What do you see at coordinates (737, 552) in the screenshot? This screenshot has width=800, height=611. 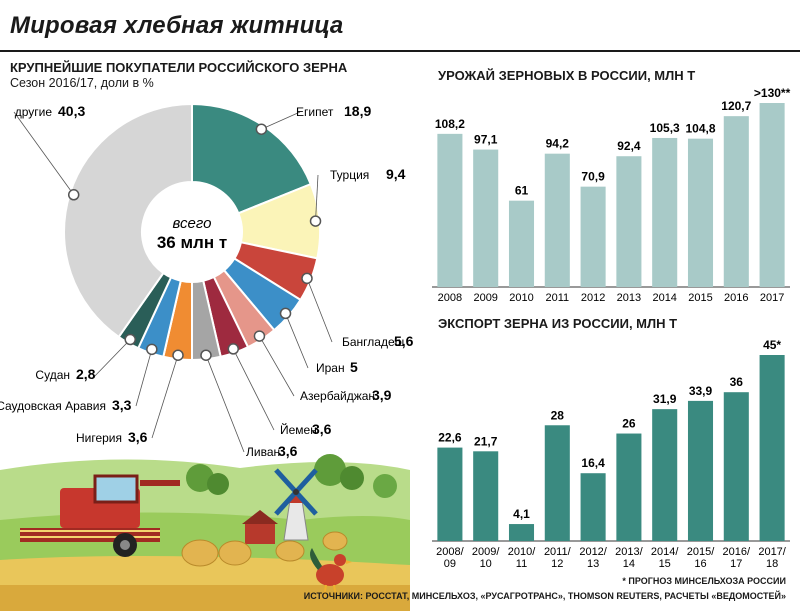 I see `export-tick-8-0: 2016/` at bounding box center [737, 552].